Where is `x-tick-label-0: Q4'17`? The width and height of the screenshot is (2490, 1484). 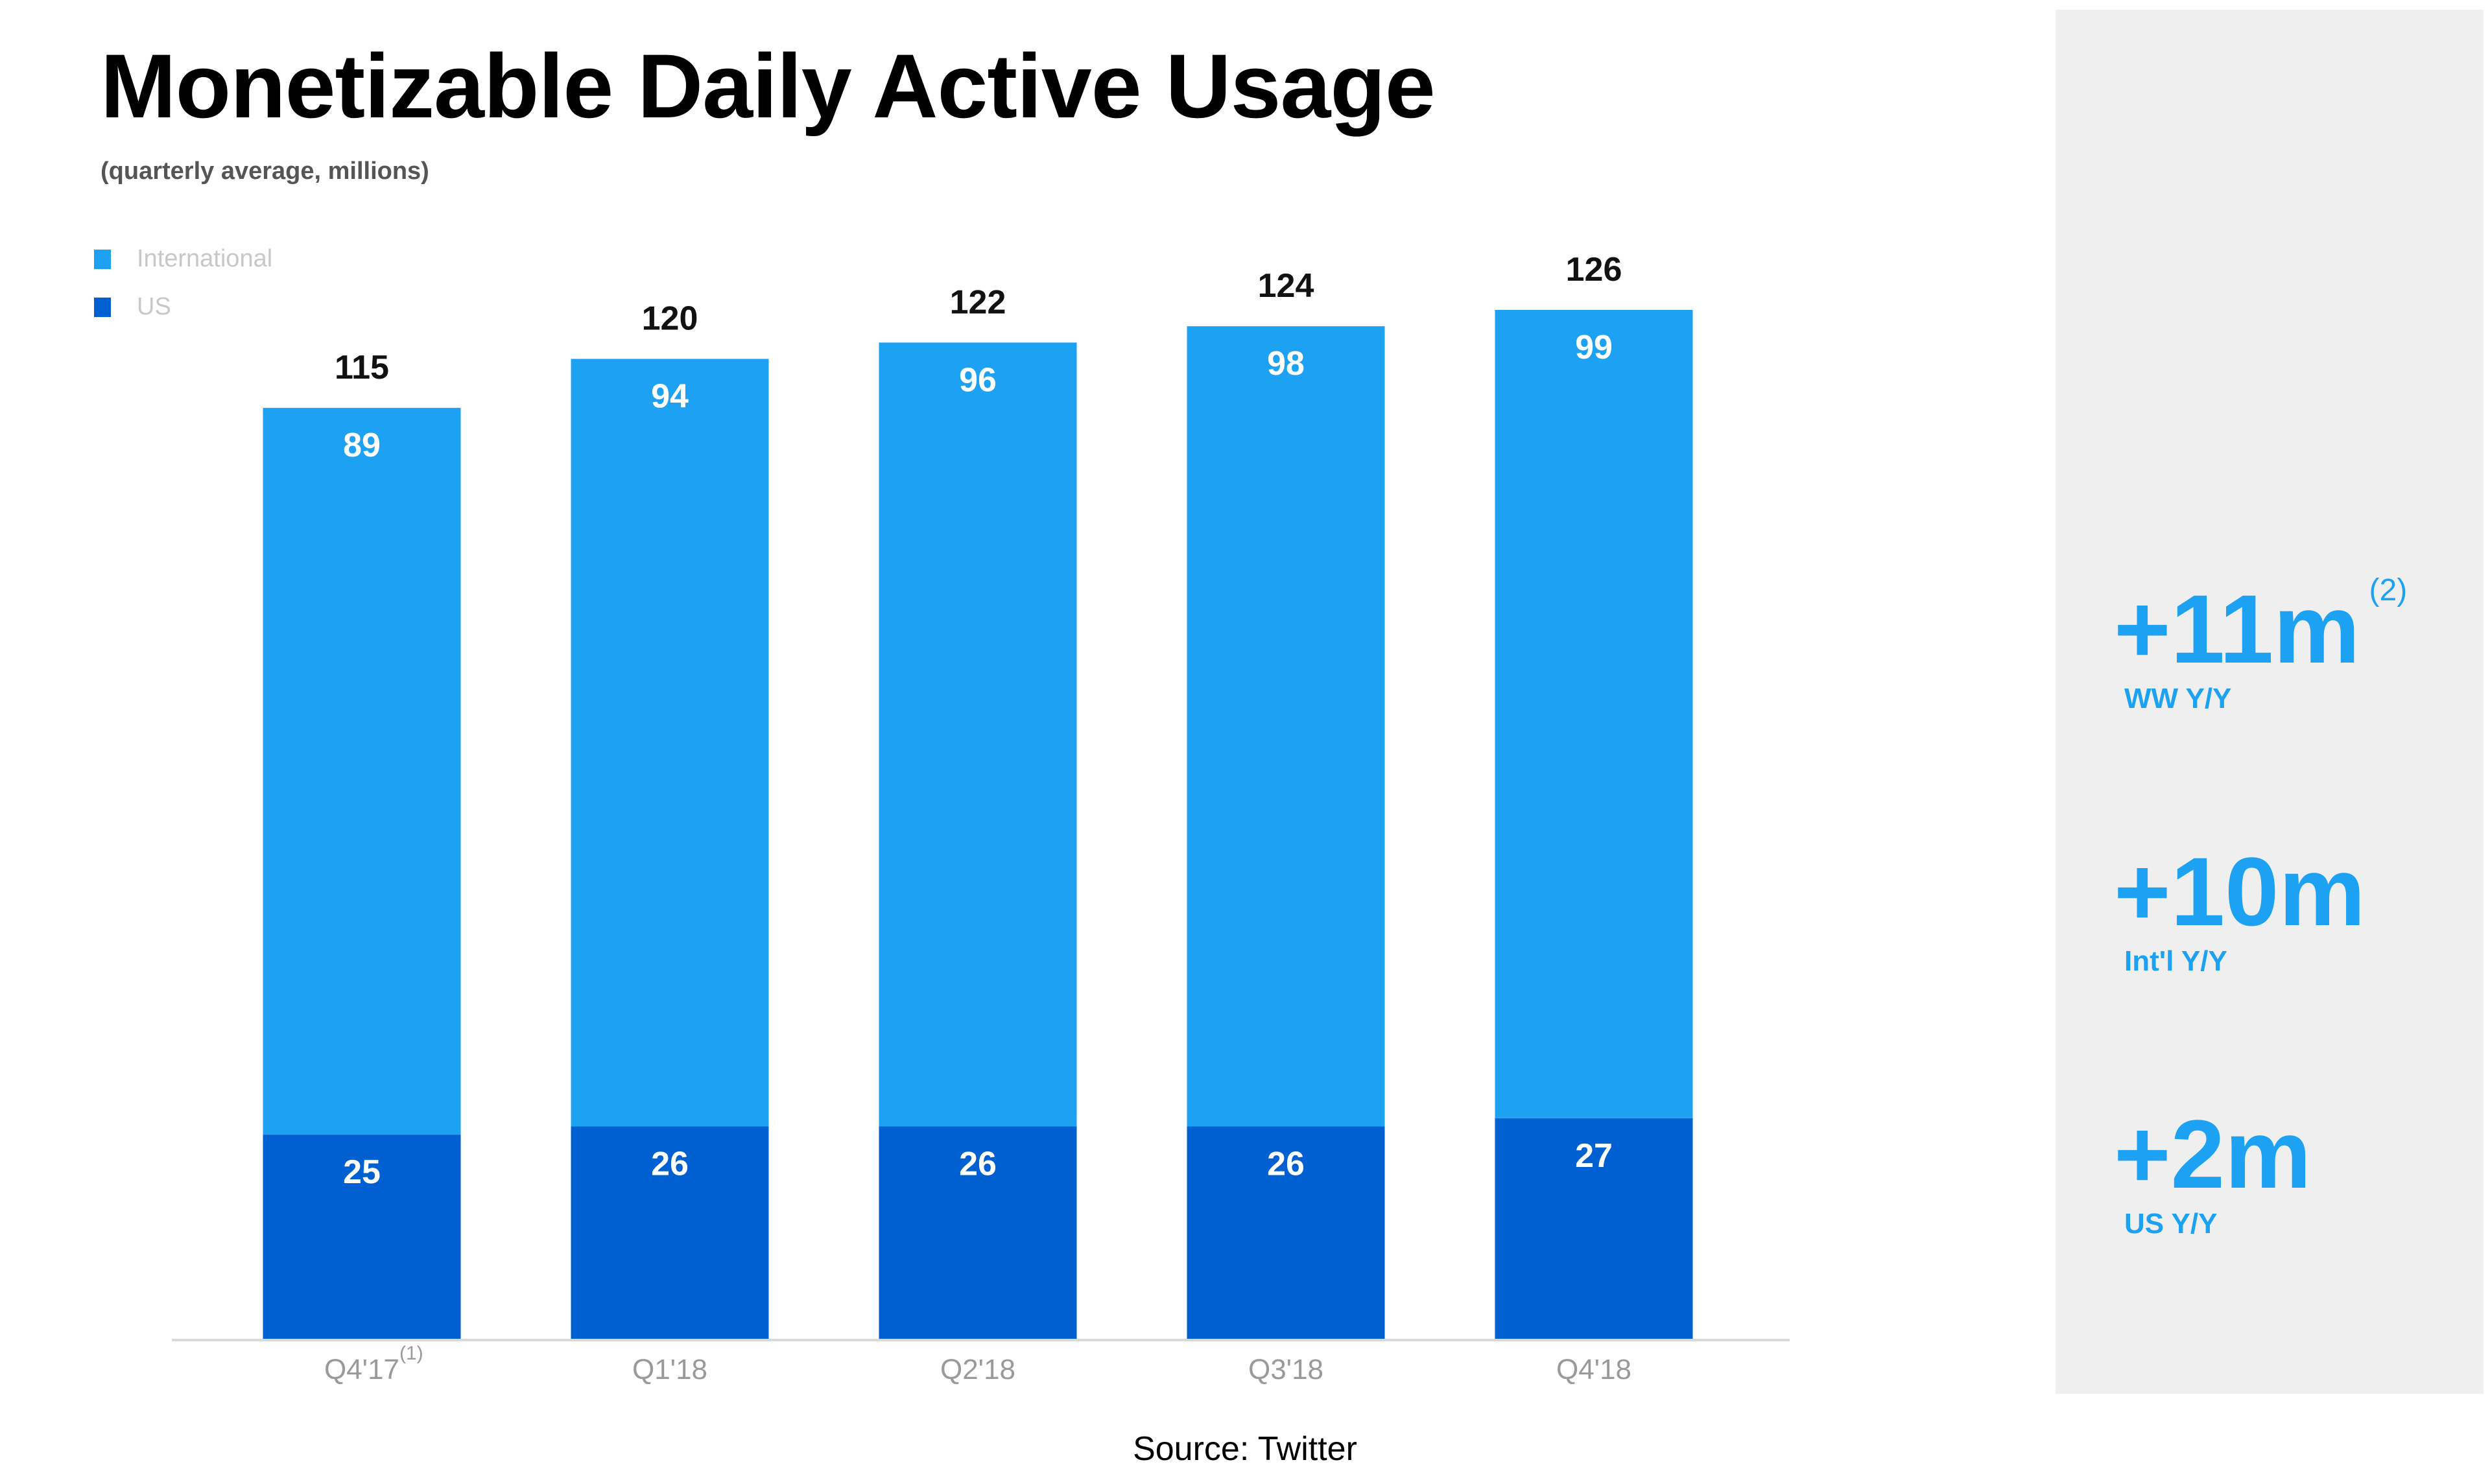 x-tick-label-0: Q4'17 is located at coordinates (361, 1369).